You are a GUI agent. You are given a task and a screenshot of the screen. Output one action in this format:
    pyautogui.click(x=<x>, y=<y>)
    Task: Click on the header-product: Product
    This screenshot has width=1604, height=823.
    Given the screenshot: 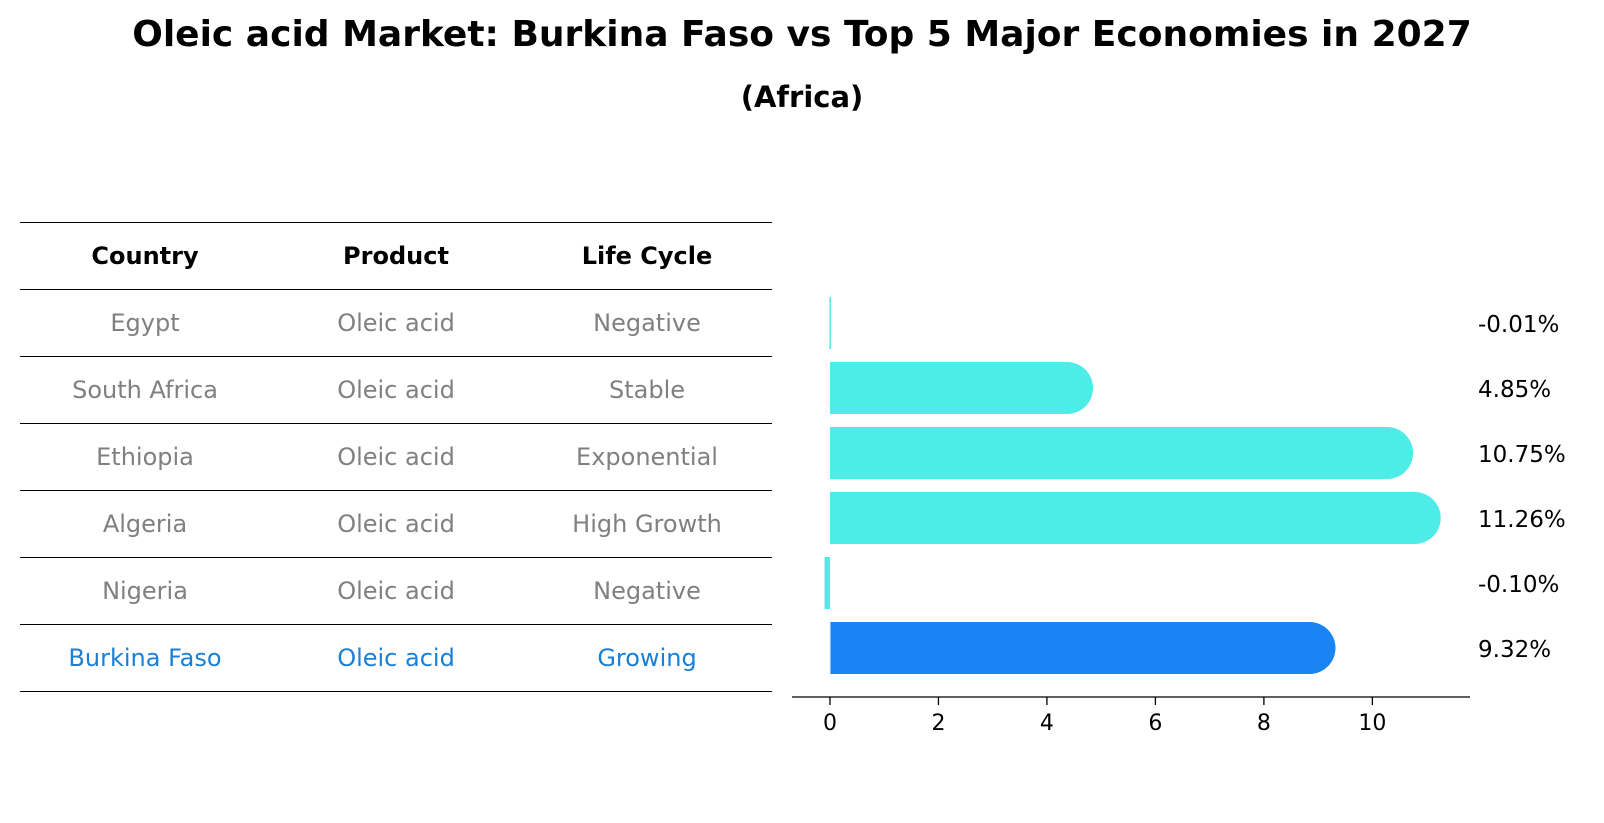 What is the action you would take?
    pyautogui.click(x=396, y=256)
    